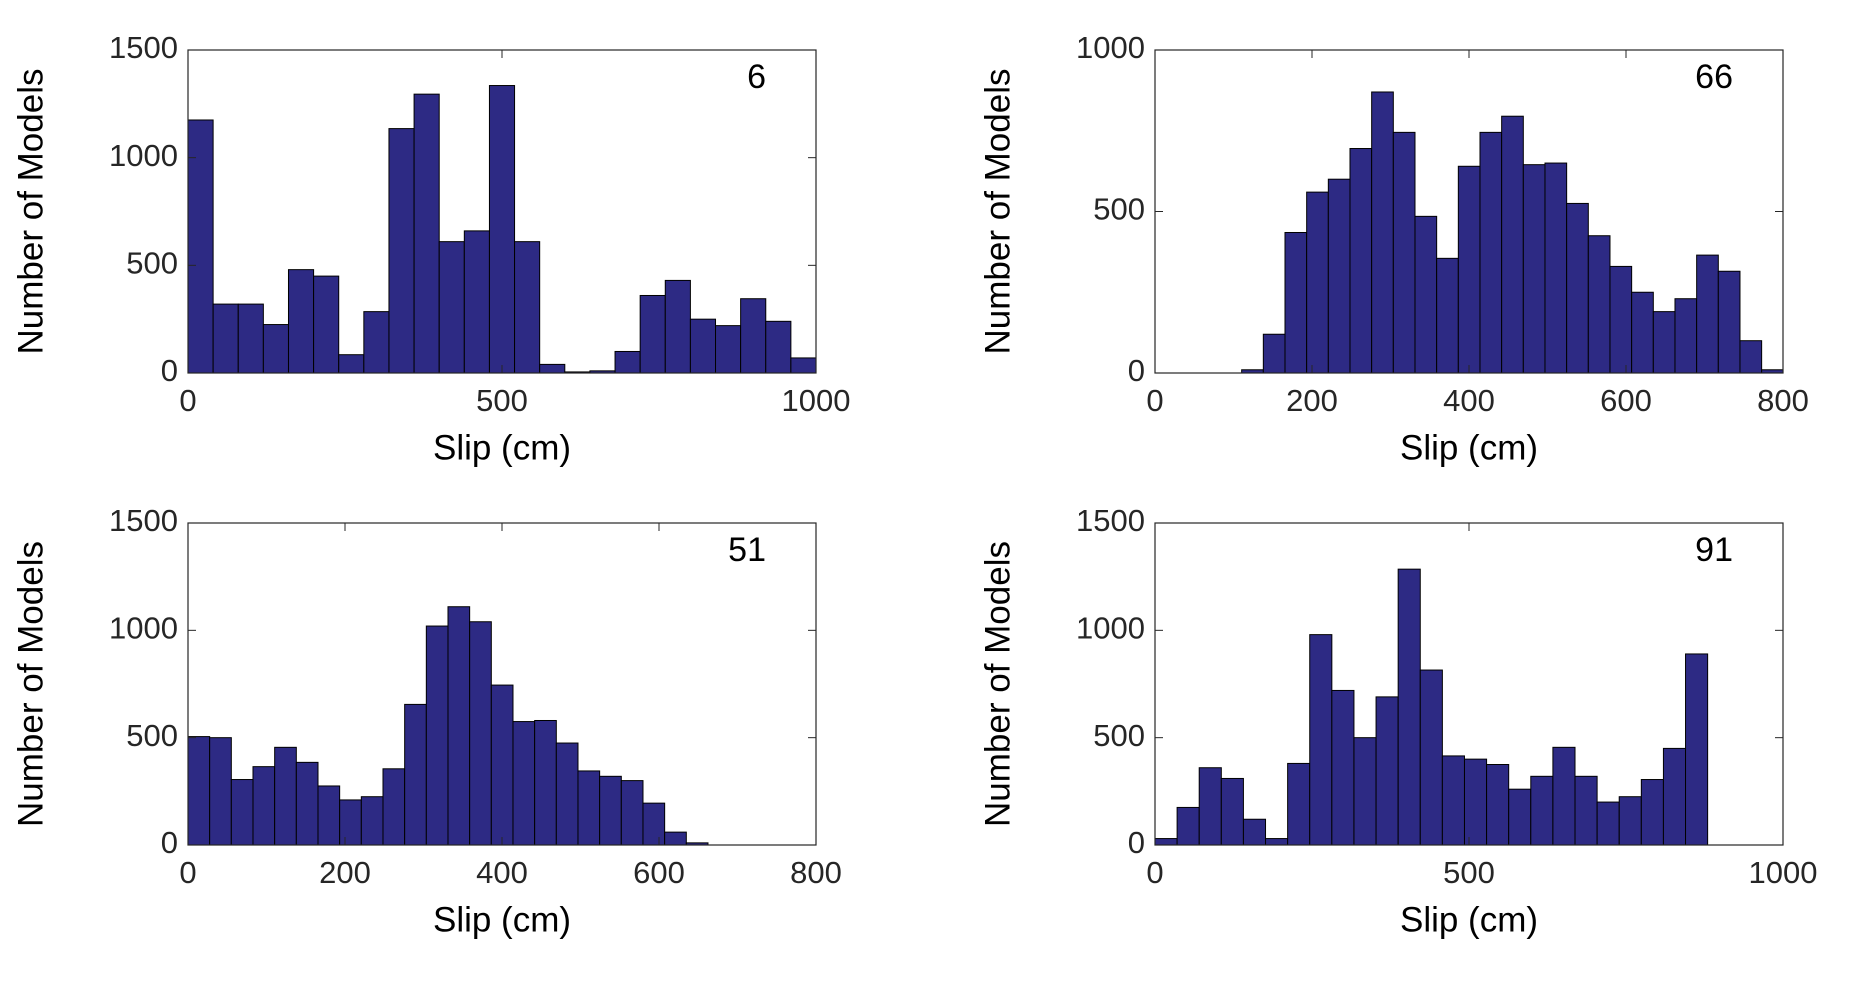  I want to click on x-tick-label: 400, so click(1469, 400).